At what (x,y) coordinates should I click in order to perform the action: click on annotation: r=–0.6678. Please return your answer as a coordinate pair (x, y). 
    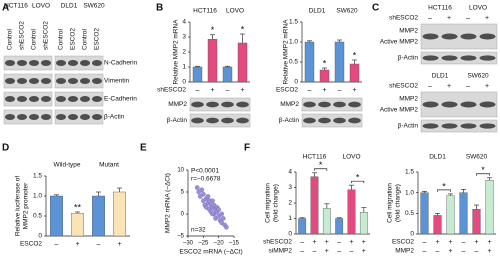
    Looking at the image, I should click on (206, 179).